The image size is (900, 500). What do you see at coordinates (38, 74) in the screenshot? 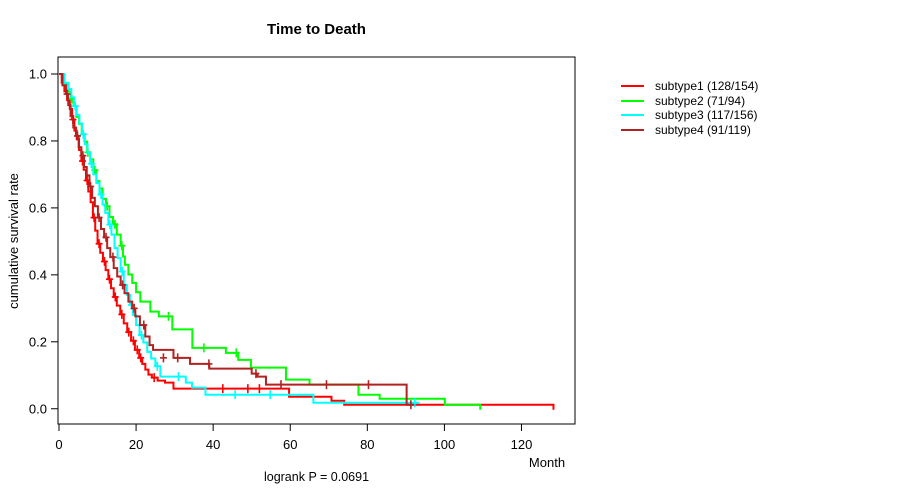
I see `y-tick-label: 1.0` at bounding box center [38, 74].